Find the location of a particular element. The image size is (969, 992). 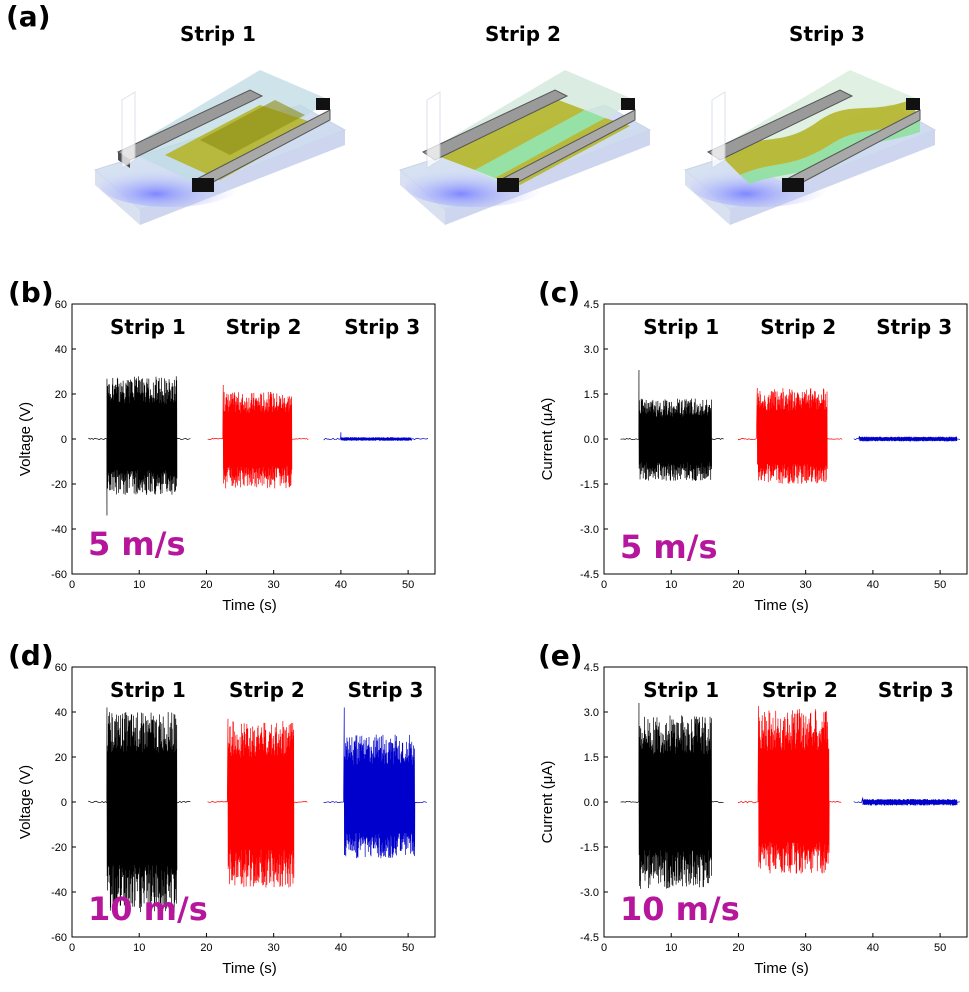

panel-e-label: (e) is located at coordinates (560, 655).